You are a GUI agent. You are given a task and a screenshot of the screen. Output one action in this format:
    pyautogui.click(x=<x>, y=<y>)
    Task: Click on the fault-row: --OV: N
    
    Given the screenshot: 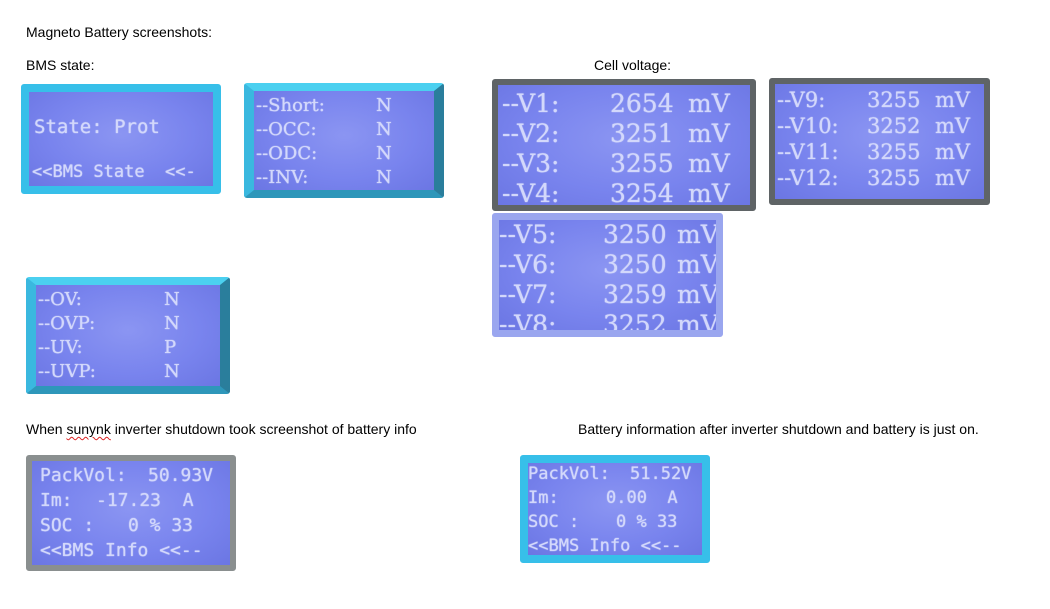 What is the action you would take?
    pyautogui.click(x=128, y=303)
    